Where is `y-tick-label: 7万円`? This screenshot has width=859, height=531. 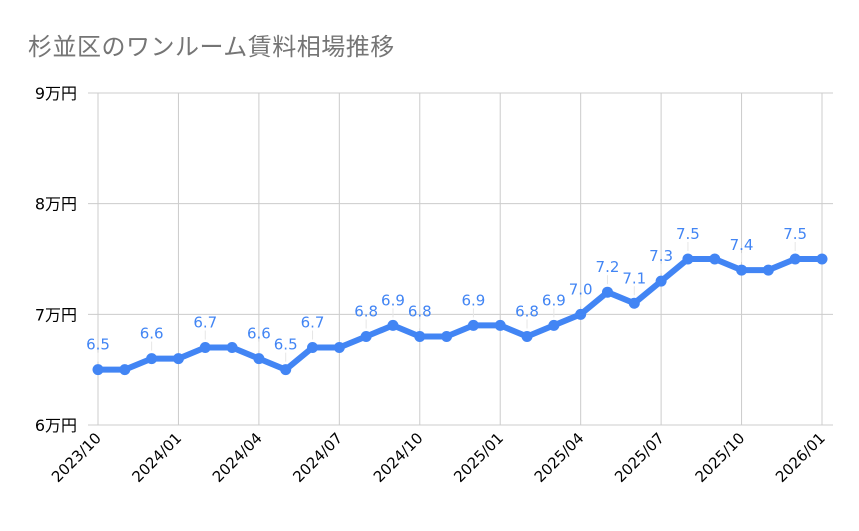
y-tick-label: 7万円 is located at coordinates (56, 314).